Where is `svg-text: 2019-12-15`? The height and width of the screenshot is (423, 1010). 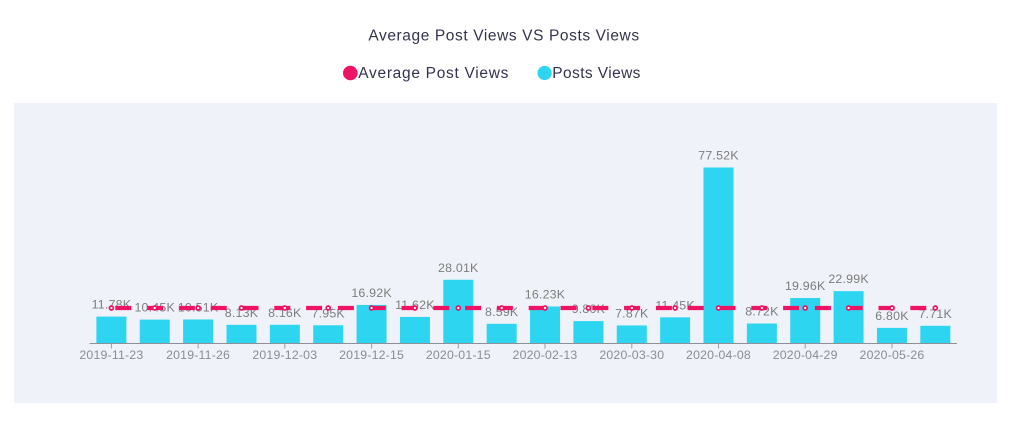
svg-text: 2019-12-15 is located at coordinates (371, 355).